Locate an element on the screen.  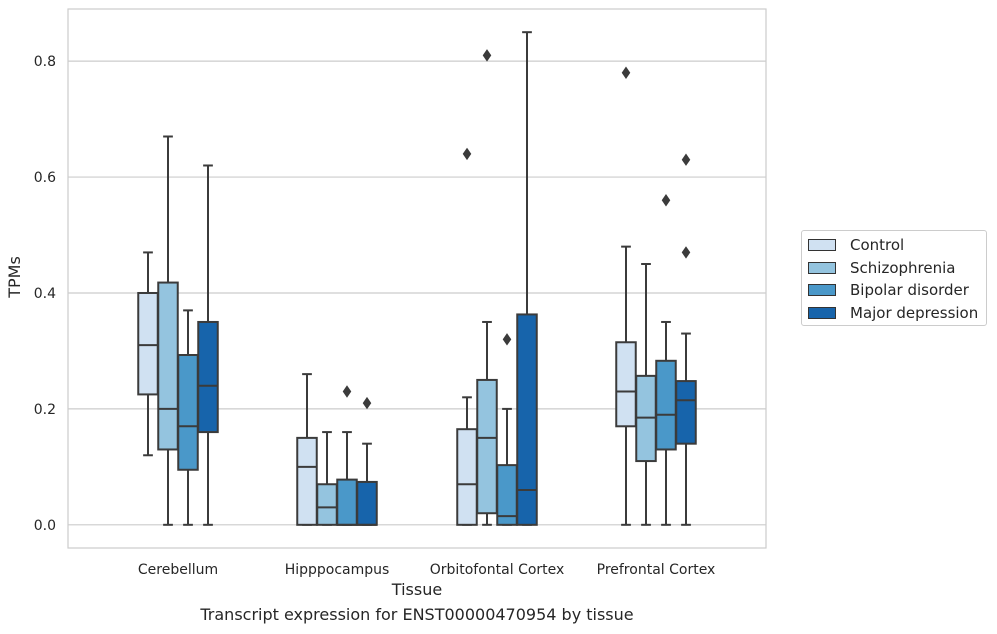
legend-item-control: Control is located at coordinates (856, 245).